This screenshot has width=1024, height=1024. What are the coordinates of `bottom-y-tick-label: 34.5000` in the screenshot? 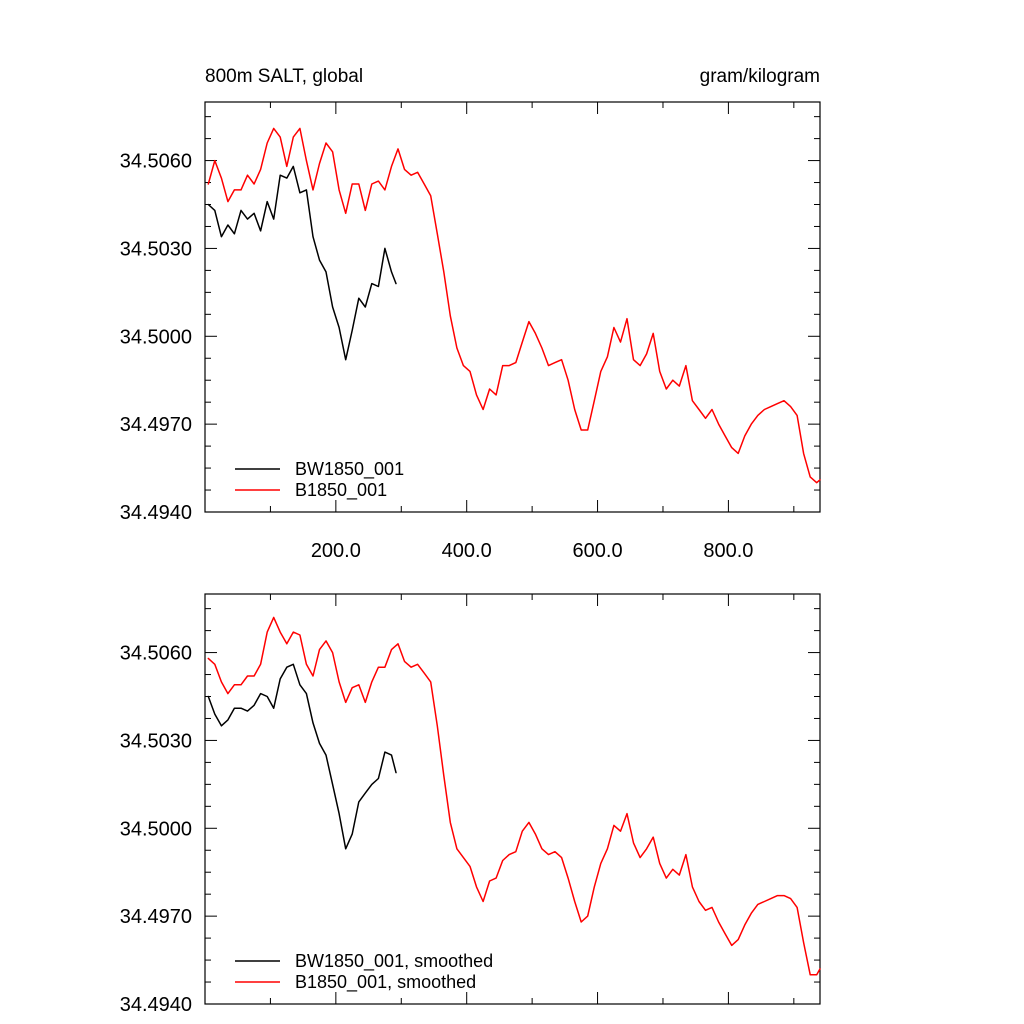 It's located at (156, 829).